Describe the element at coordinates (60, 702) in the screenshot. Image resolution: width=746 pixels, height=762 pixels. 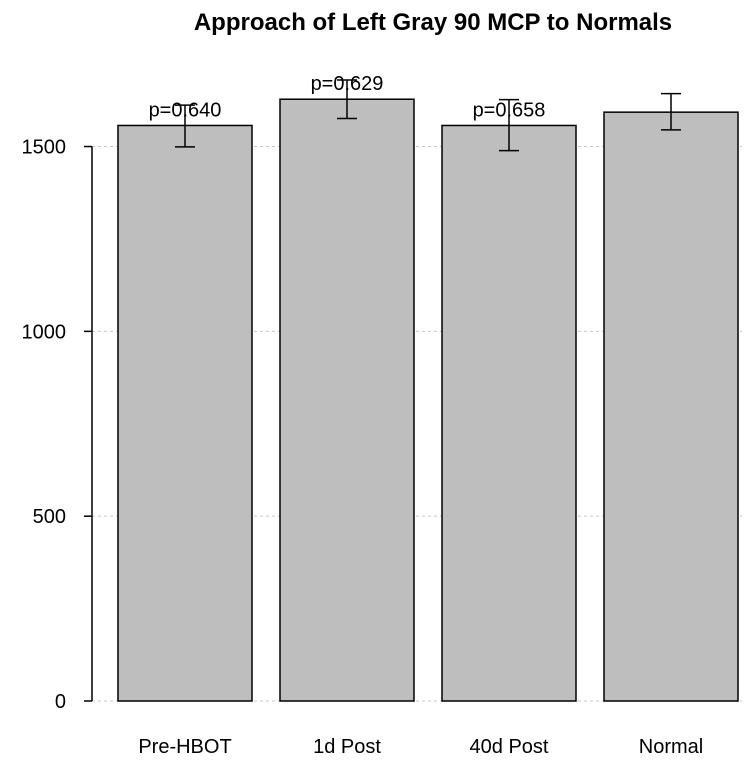
I see `y-tick-label: 0` at that location.